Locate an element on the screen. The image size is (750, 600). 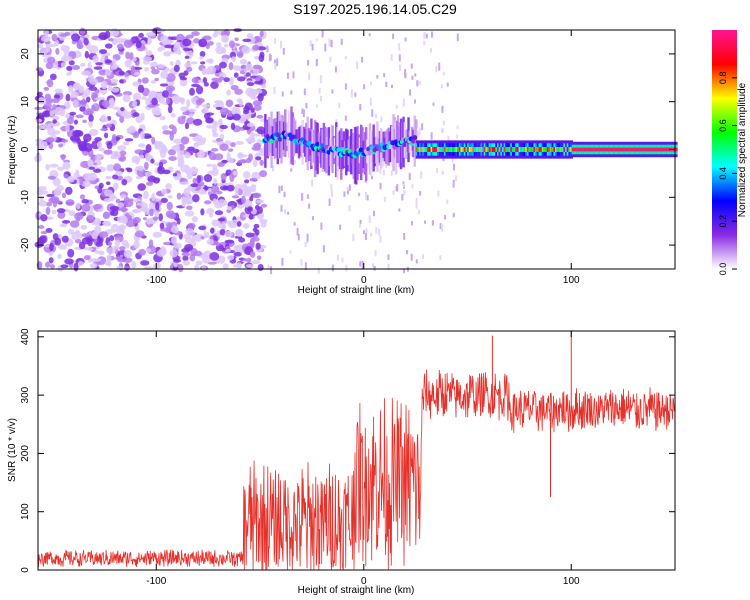
y-tick-label: 400 is located at coordinates (25, 336).